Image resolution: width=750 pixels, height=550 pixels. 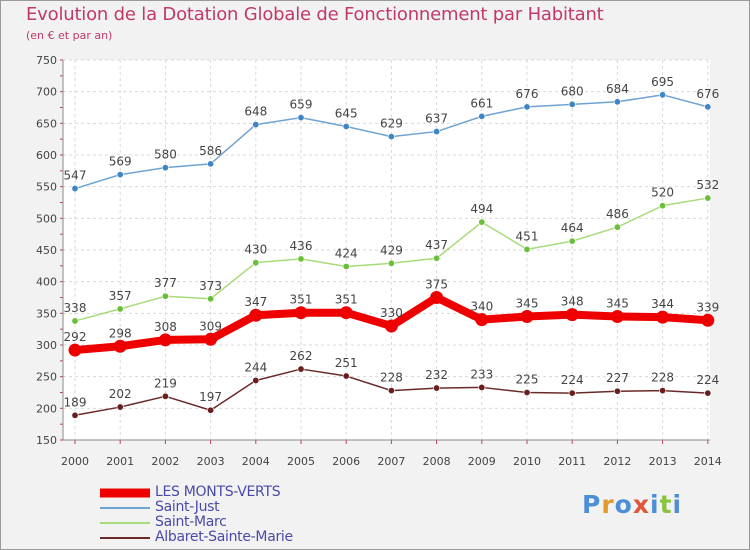 What do you see at coordinates (301, 356) in the screenshot?
I see `data-label: 262` at bounding box center [301, 356].